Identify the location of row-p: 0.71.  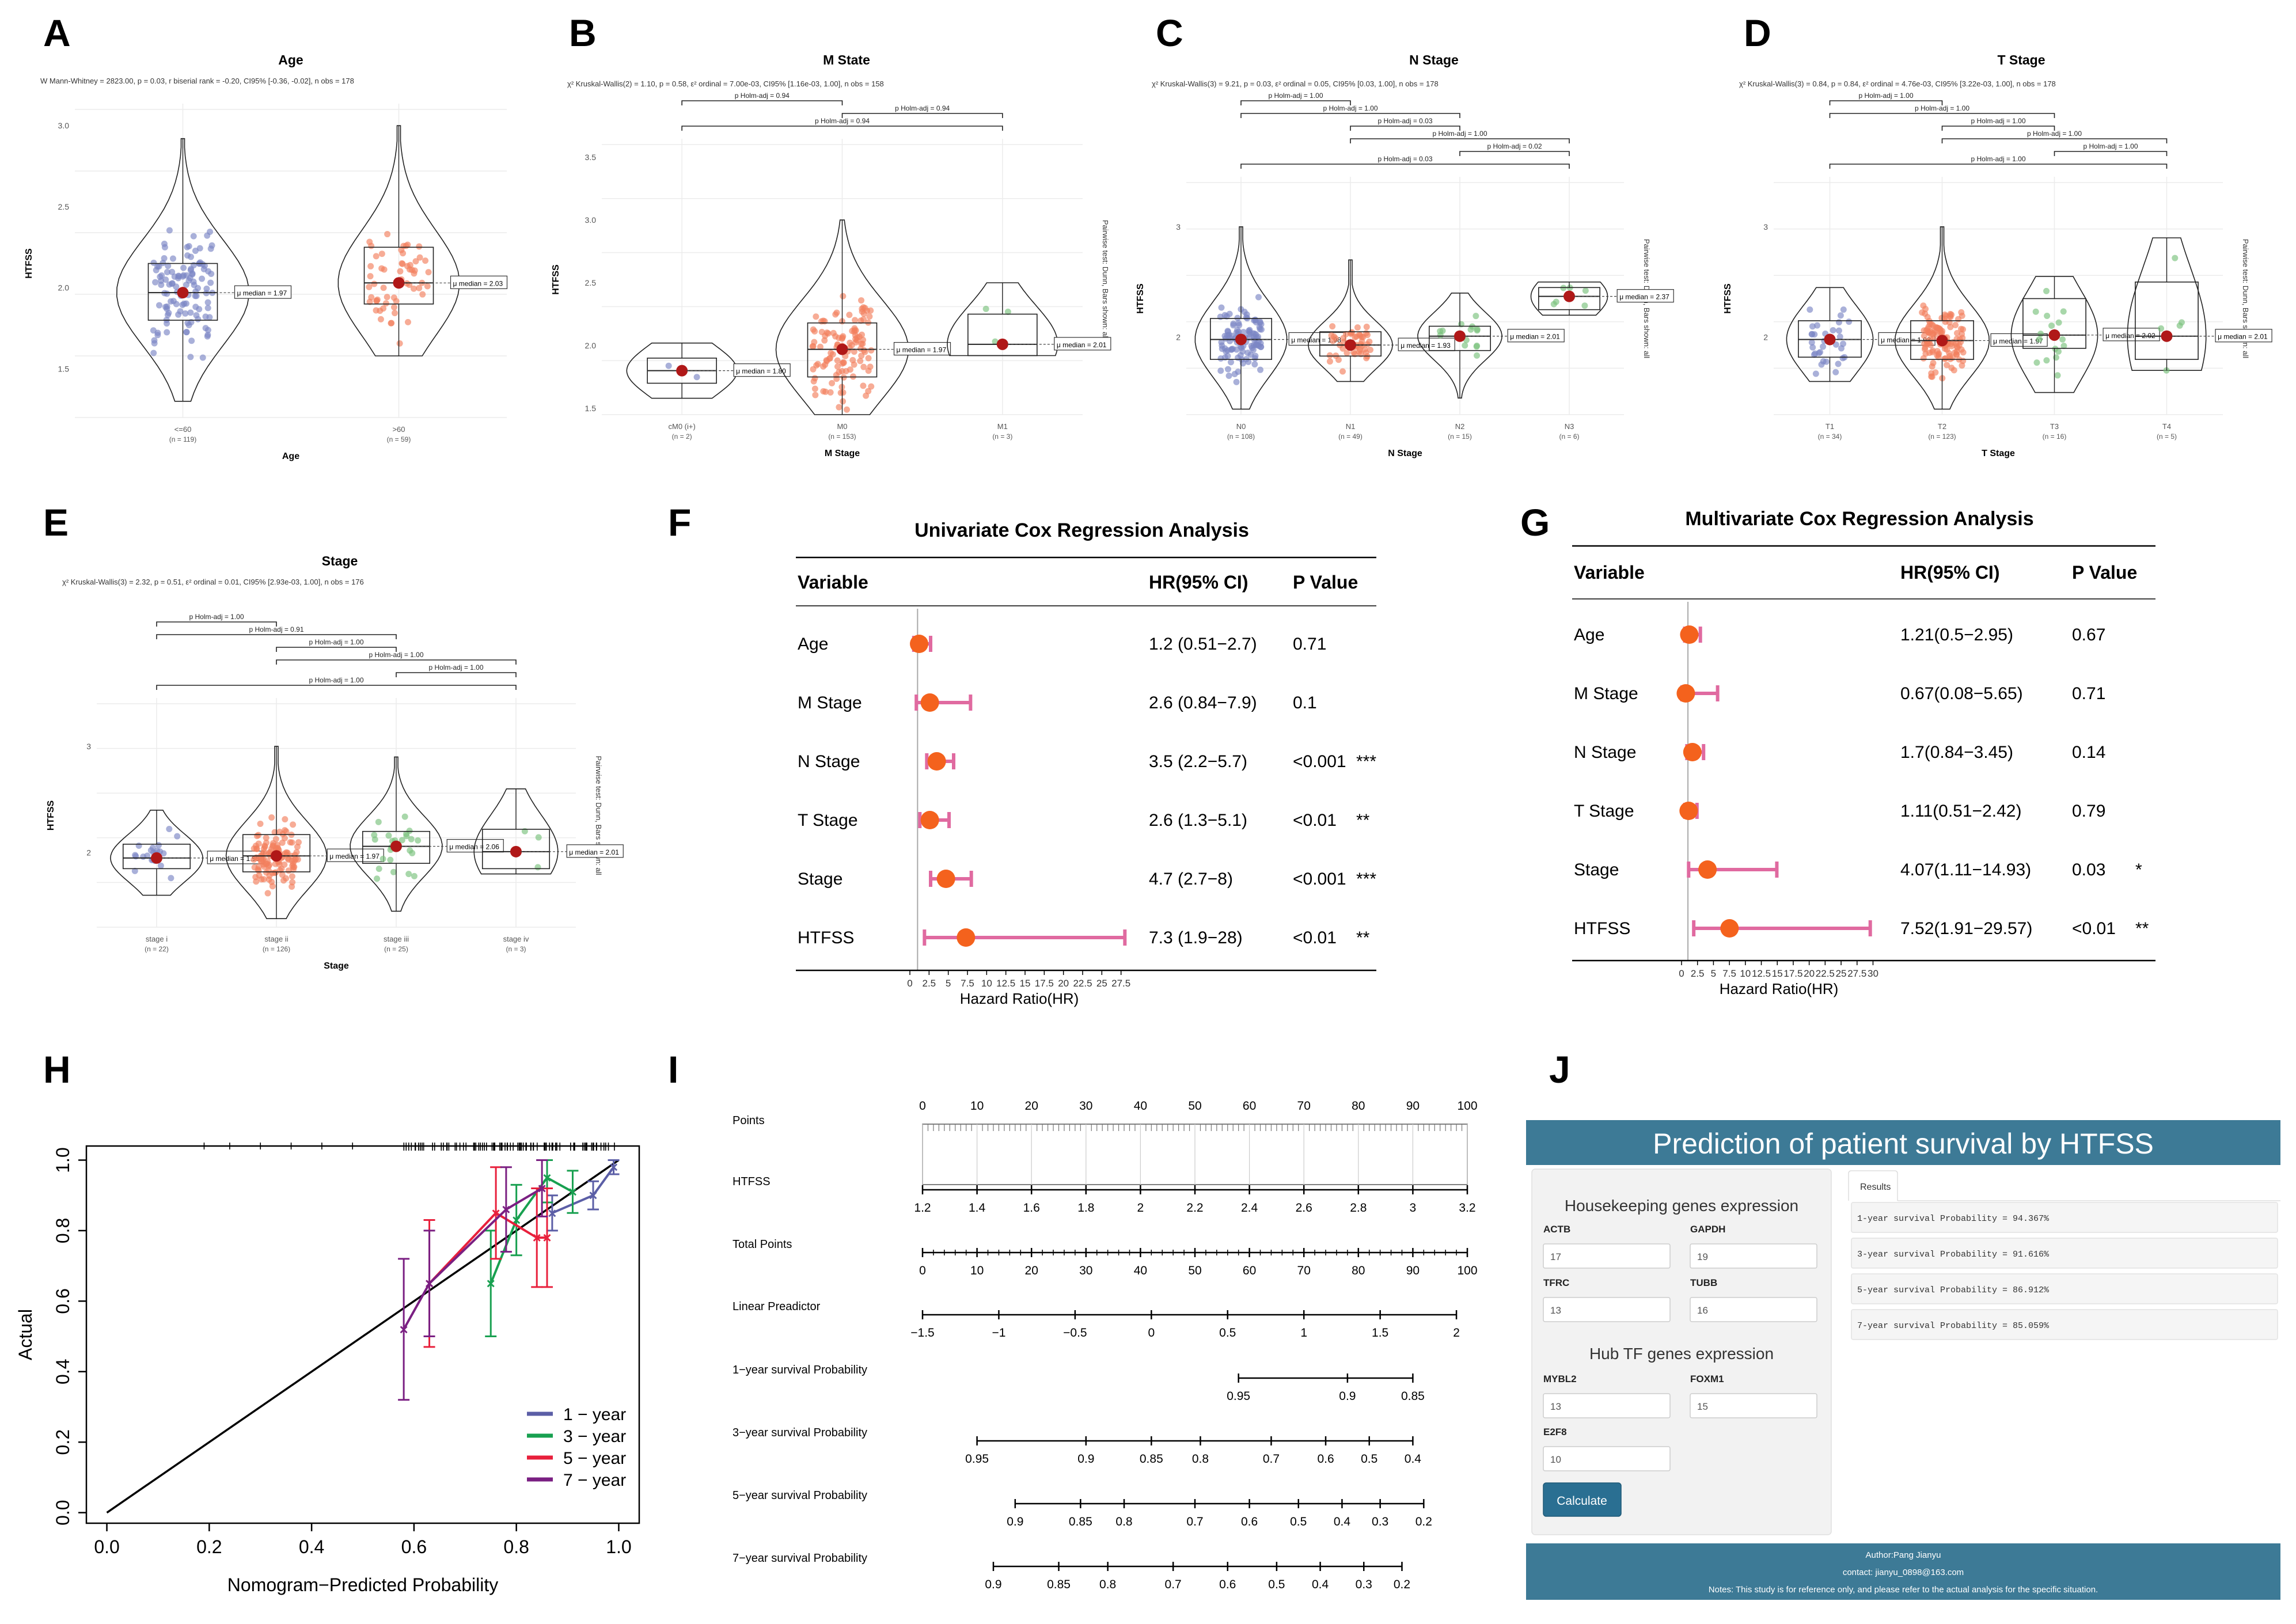
(2089, 694).